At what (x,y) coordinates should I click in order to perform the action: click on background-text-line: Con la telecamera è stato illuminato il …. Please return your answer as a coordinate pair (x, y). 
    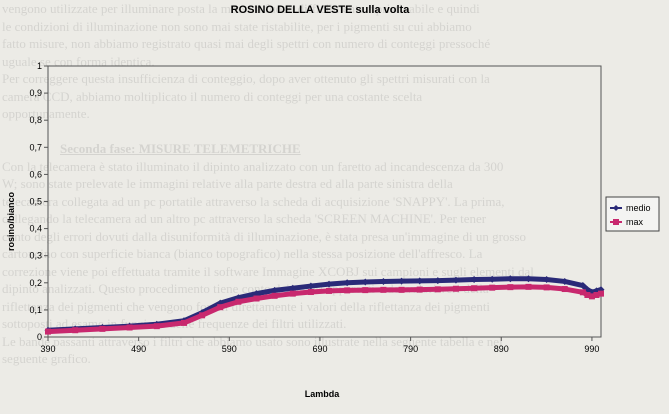
    Looking at the image, I should click on (253, 166).